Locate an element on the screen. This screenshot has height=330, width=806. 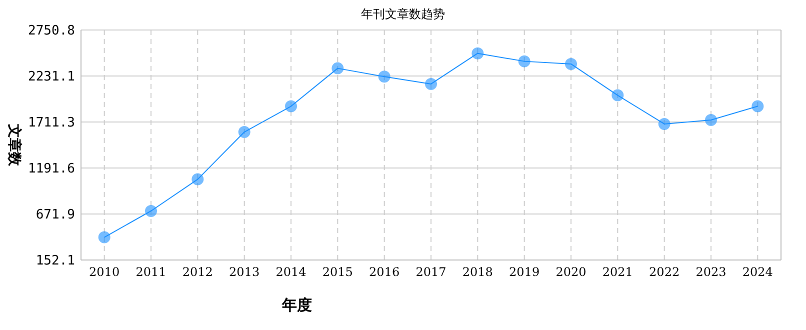
x-tick-label: 2022 is located at coordinates (664, 272).